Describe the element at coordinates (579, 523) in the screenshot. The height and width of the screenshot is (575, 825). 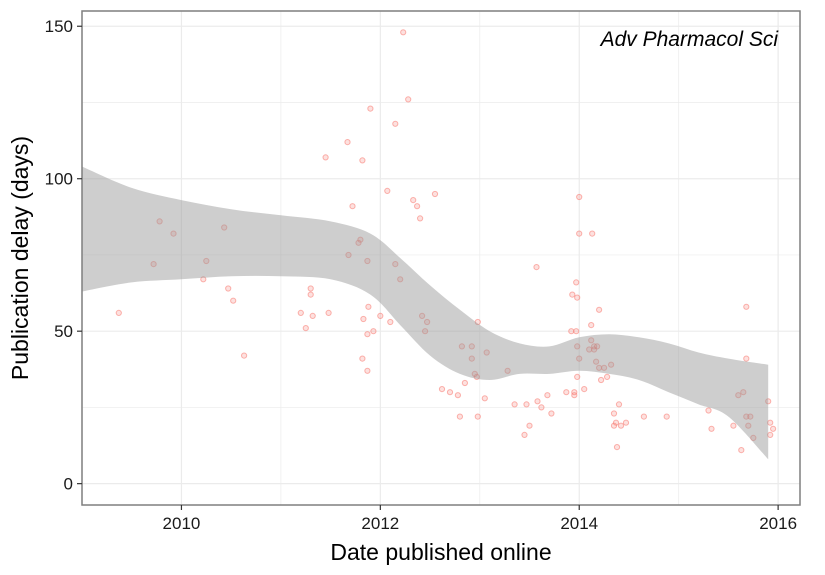
I see `x-tick-label: 2014` at that location.